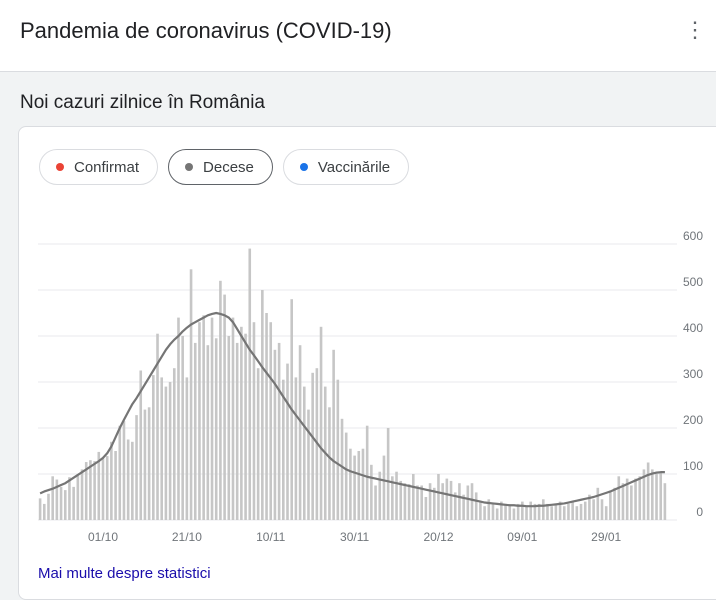  What do you see at coordinates (103, 537) in the screenshot?
I see `x-tick-label: 01/10` at bounding box center [103, 537].